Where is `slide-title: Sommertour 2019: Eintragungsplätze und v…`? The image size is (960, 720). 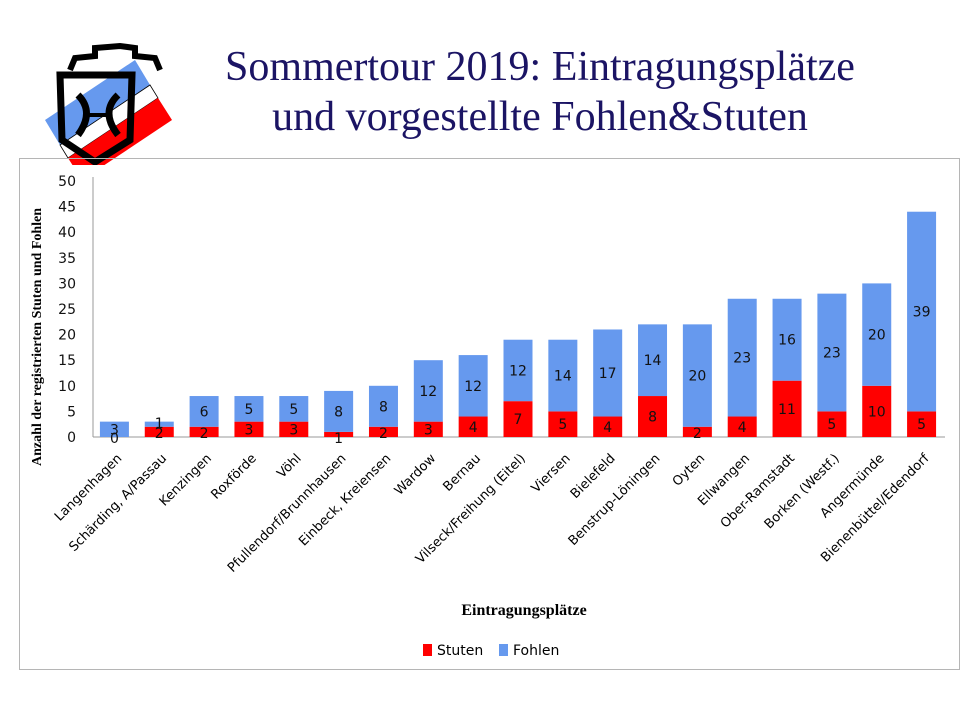
slide-title: Sommertour 2019: Eintragungsplätze und v… is located at coordinates (540, 92).